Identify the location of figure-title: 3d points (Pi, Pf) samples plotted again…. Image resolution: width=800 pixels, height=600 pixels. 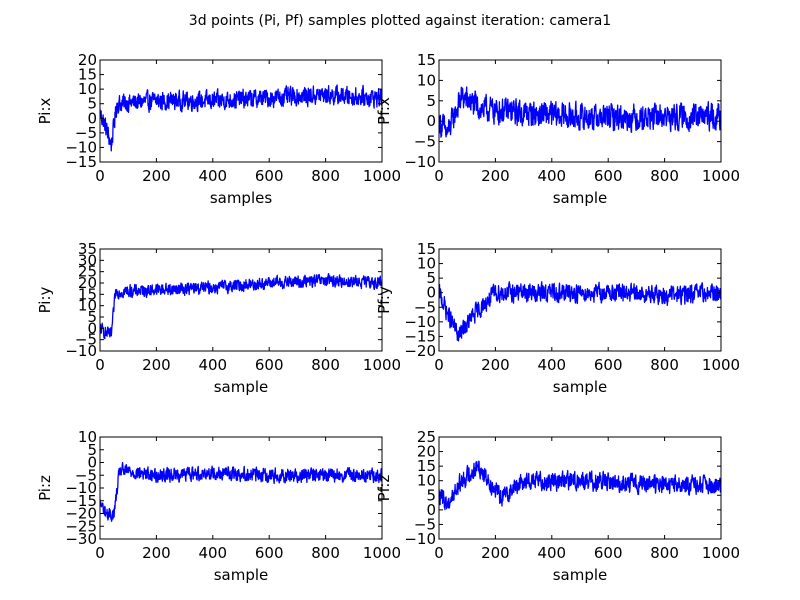
(400, 21).